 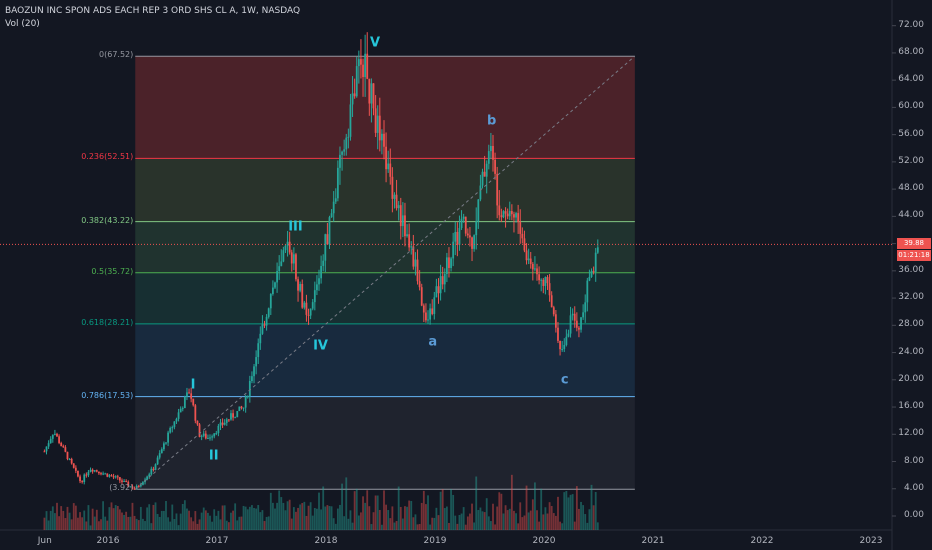 What do you see at coordinates (385, 298) in the screenshot?
I see `fib-zone` at bounding box center [385, 298].